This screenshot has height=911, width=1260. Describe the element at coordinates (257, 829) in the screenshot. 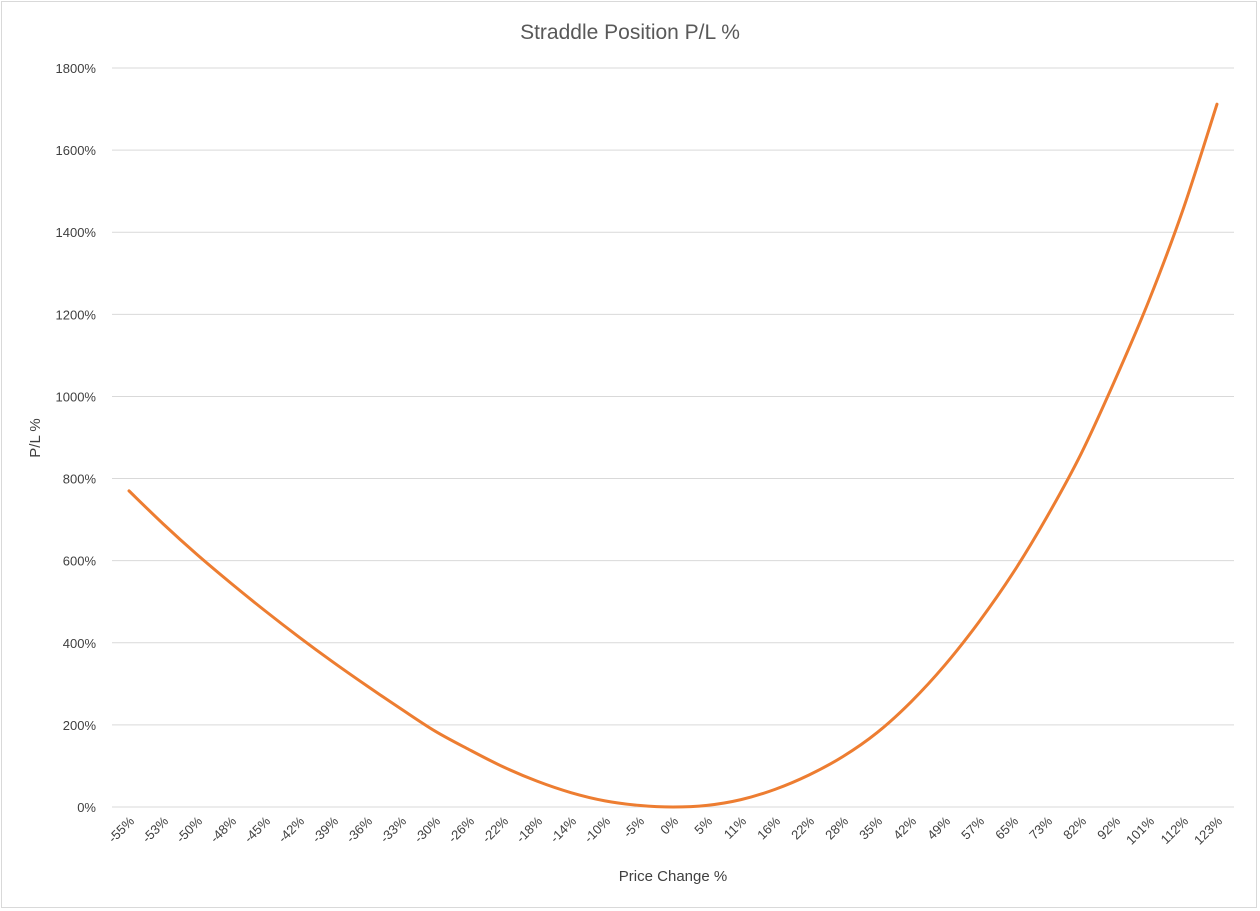

I see `x-tick-label: -45%` at that location.